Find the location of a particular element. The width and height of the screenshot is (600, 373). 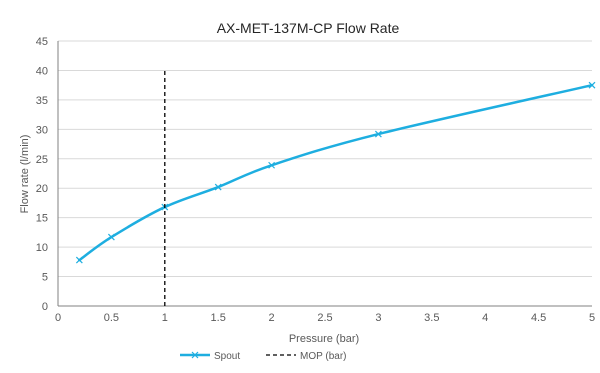

legend-label: MOP (bar) is located at coordinates (323, 356).